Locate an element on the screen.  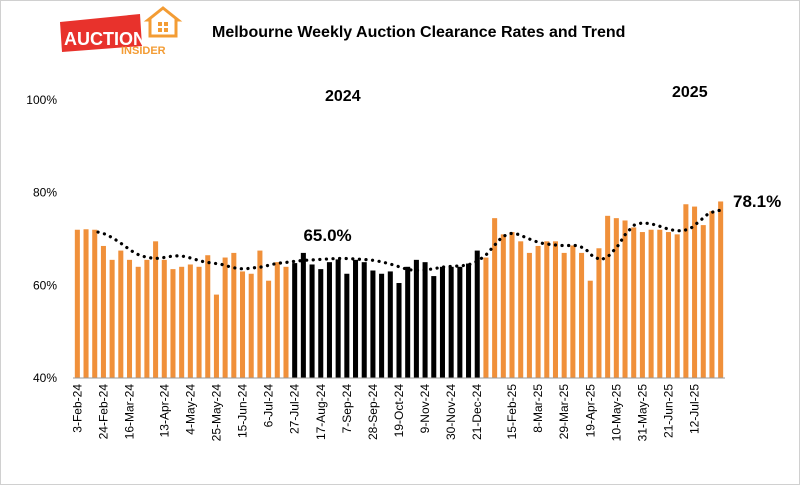
y-axis: 40% 60% 80% 100% is located at coordinates (41, 239).